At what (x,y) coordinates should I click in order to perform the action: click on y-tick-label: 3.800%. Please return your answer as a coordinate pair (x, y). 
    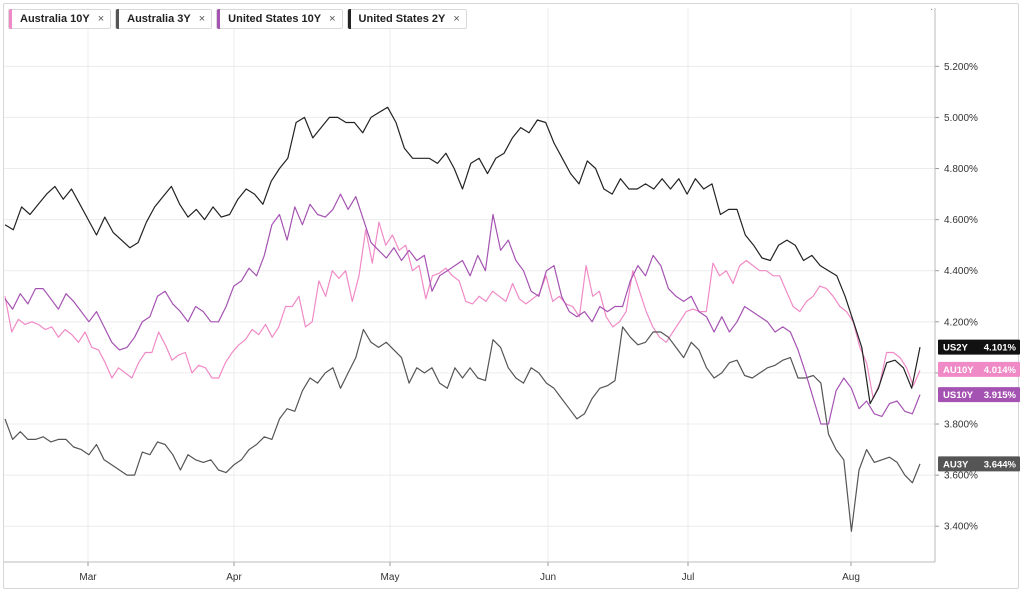
    Looking at the image, I should click on (961, 425).